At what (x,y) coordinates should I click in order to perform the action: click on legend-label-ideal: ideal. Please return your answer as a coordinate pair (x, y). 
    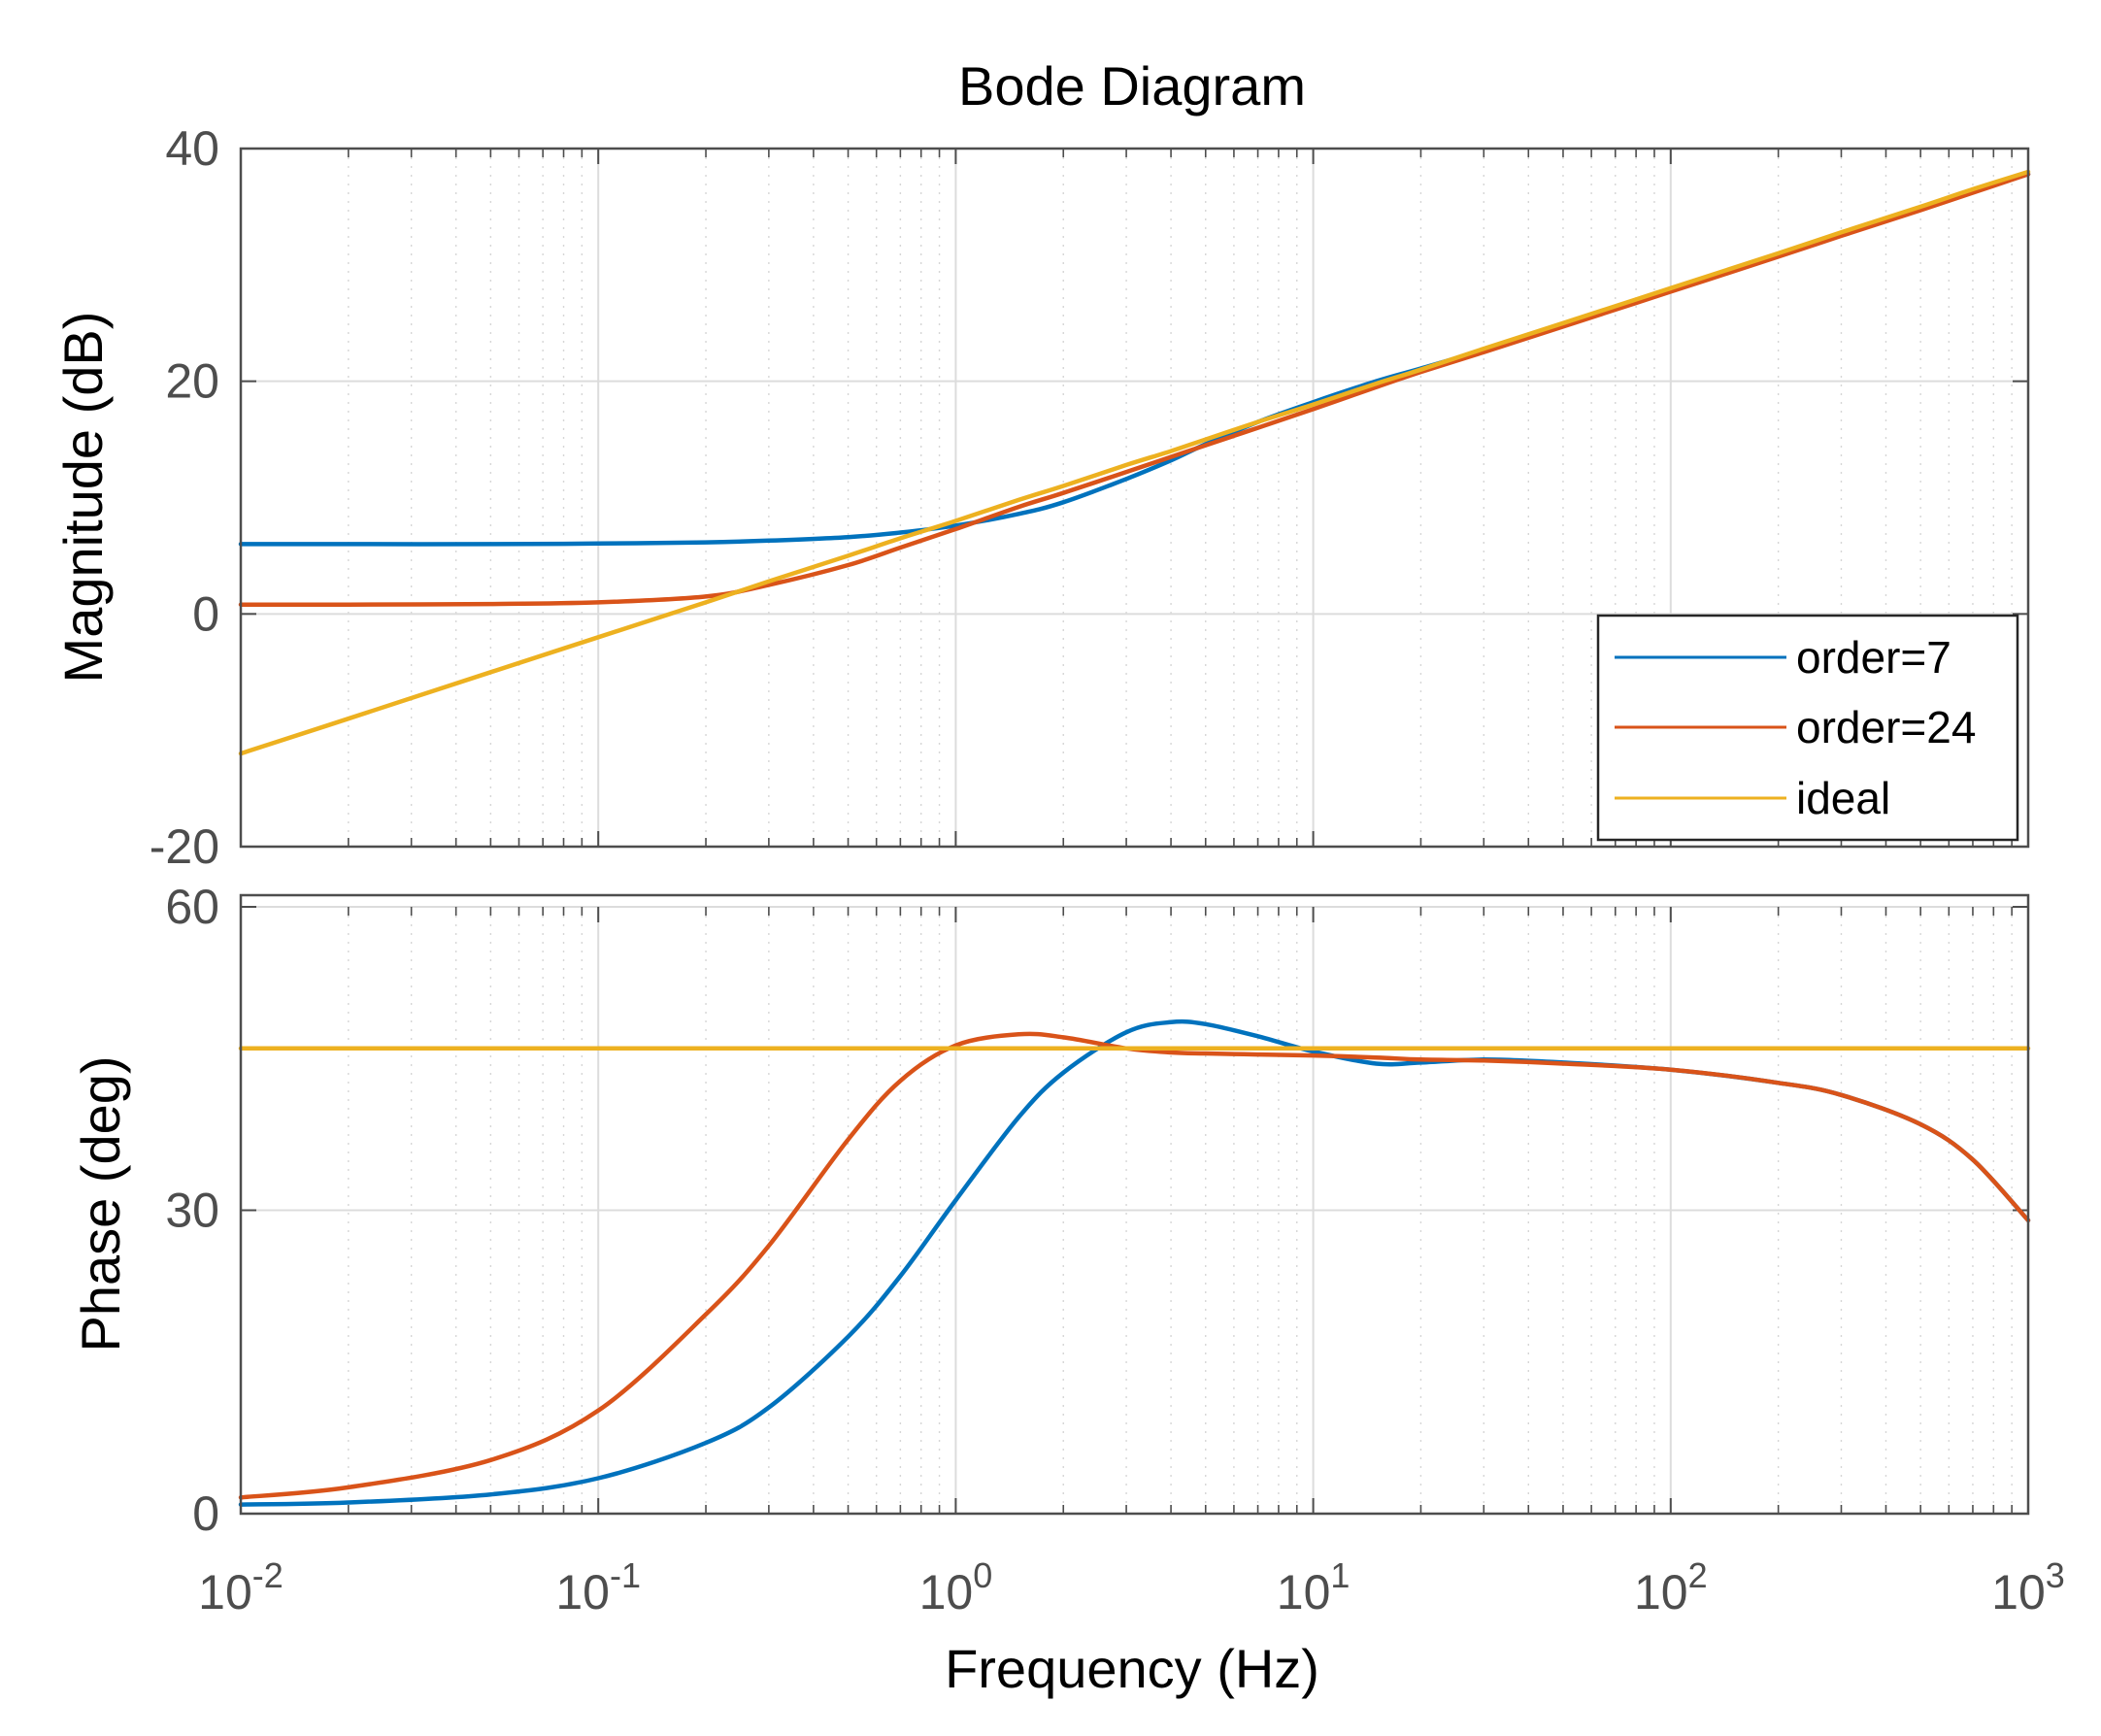
    Looking at the image, I should click on (1843, 798).